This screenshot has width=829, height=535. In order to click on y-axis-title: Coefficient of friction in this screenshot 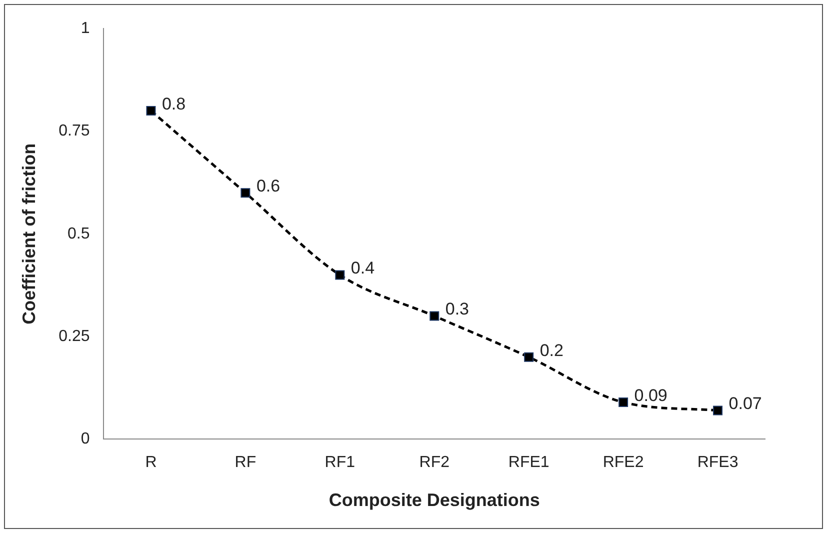, I will do `click(28, 233)`.